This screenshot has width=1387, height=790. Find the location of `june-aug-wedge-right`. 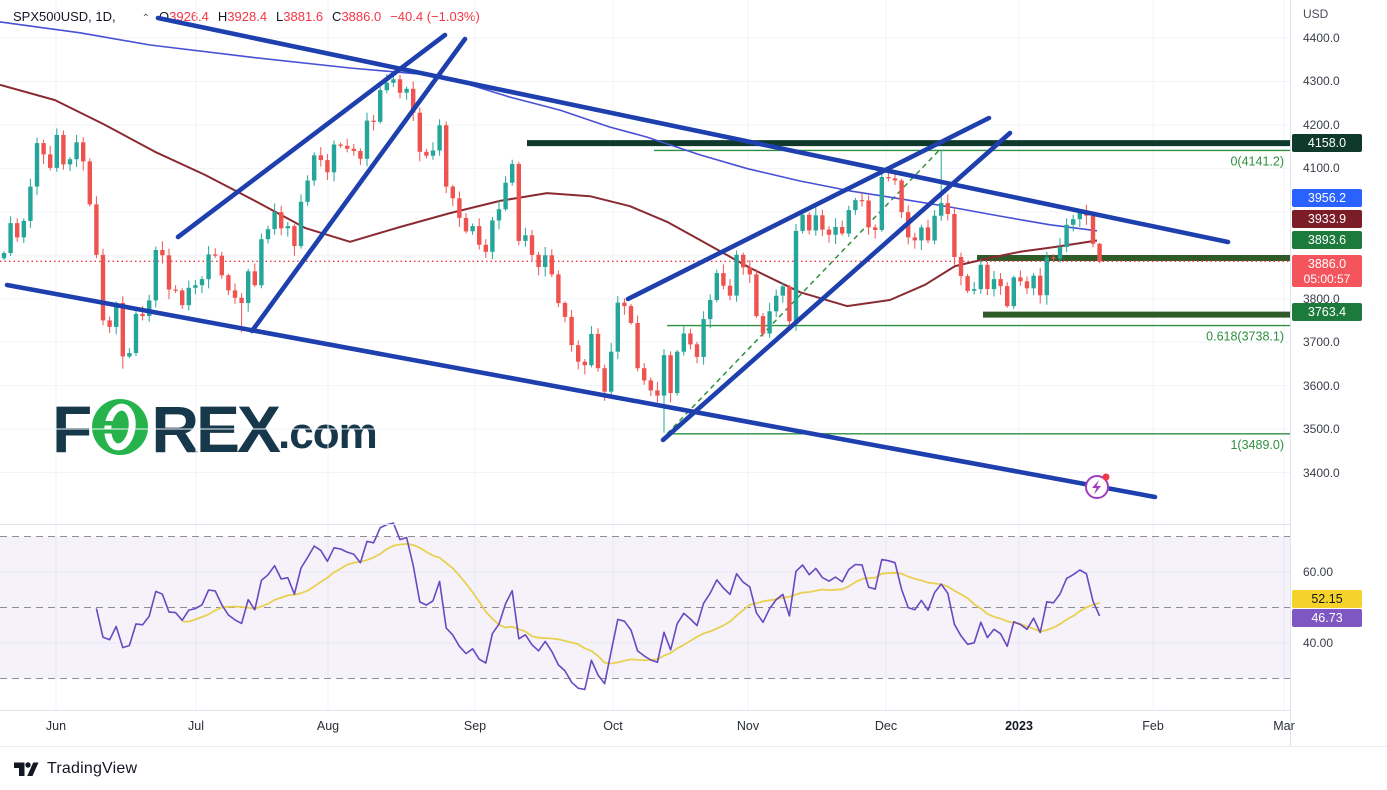

june-aug-wedge-right is located at coordinates (358, 185).